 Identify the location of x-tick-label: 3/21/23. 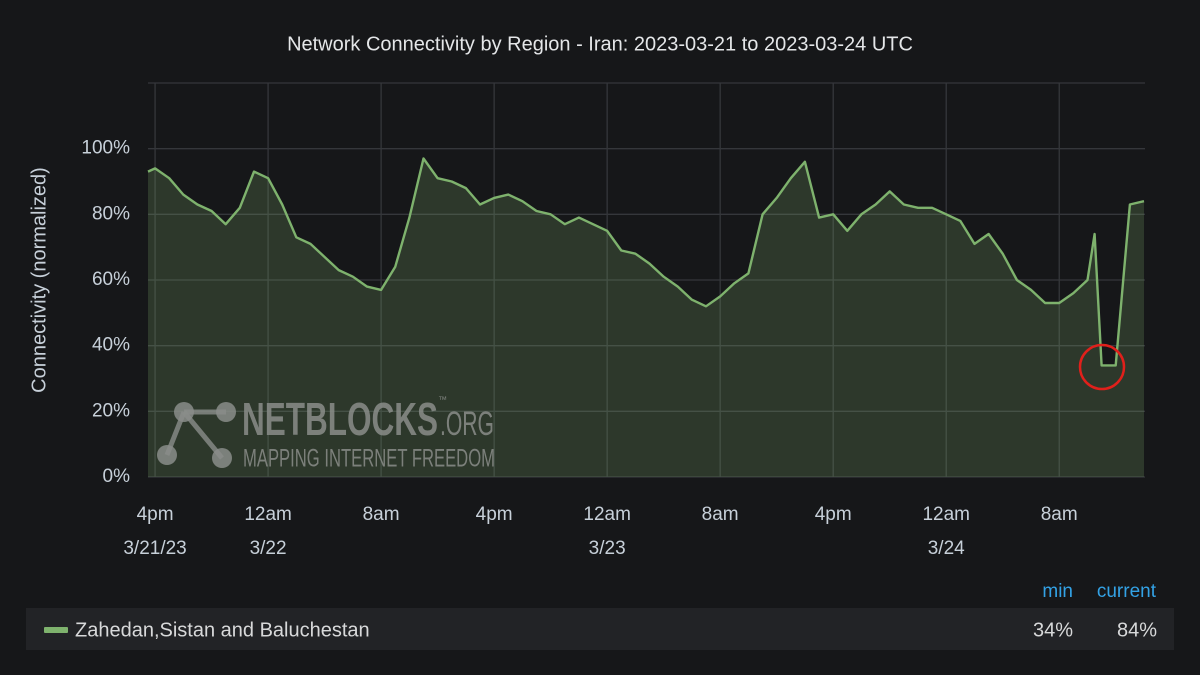
(154, 548).